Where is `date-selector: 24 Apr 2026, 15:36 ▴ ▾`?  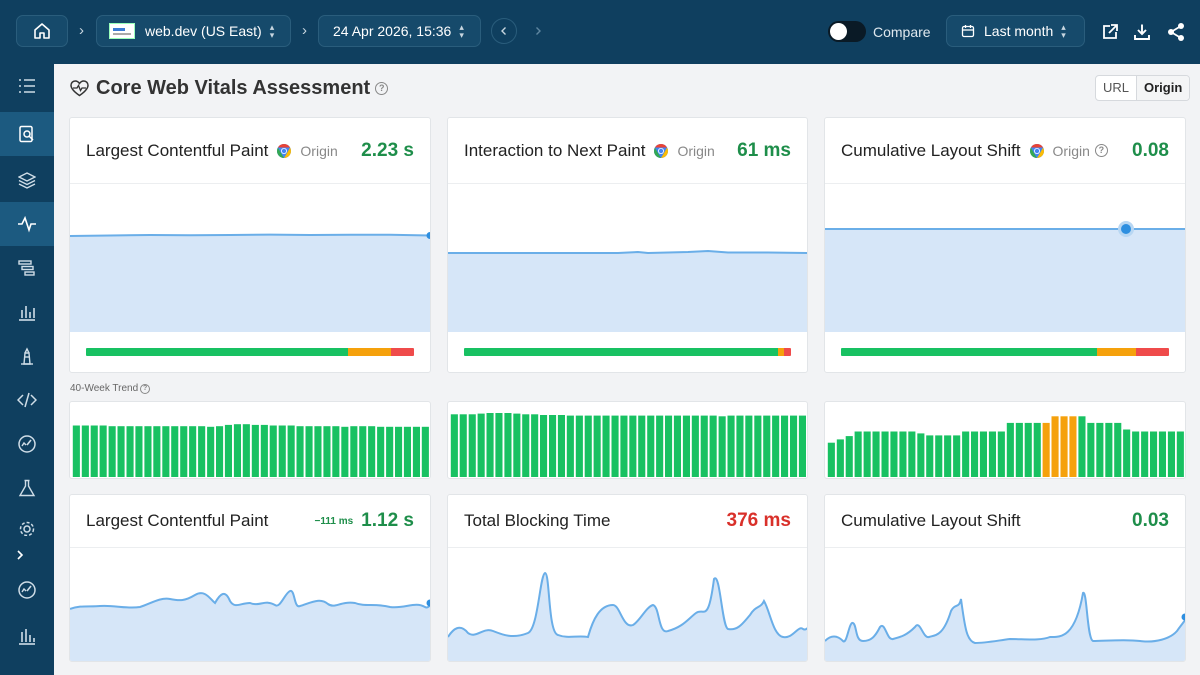 date-selector: 24 Apr 2026, 15:36 ▴ ▾ is located at coordinates (399, 31).